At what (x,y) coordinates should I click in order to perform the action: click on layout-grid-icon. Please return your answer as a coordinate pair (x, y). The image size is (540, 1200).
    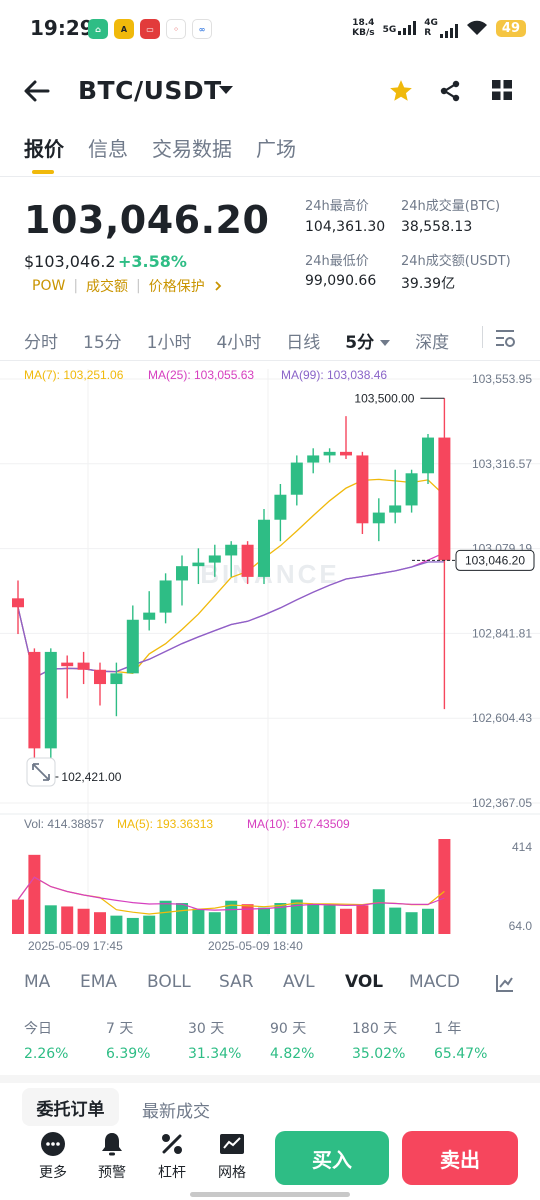
    Looking at the image, I should click on (502, 90).